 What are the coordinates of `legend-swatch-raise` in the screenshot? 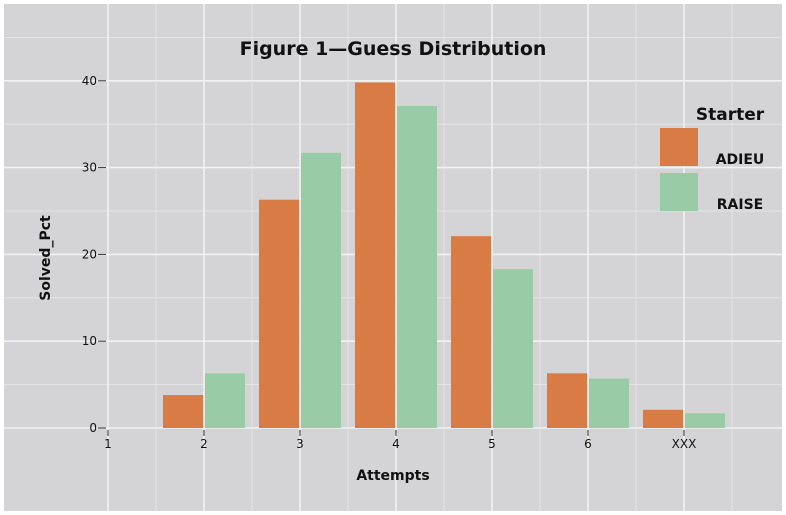 It's located at (679, 192).